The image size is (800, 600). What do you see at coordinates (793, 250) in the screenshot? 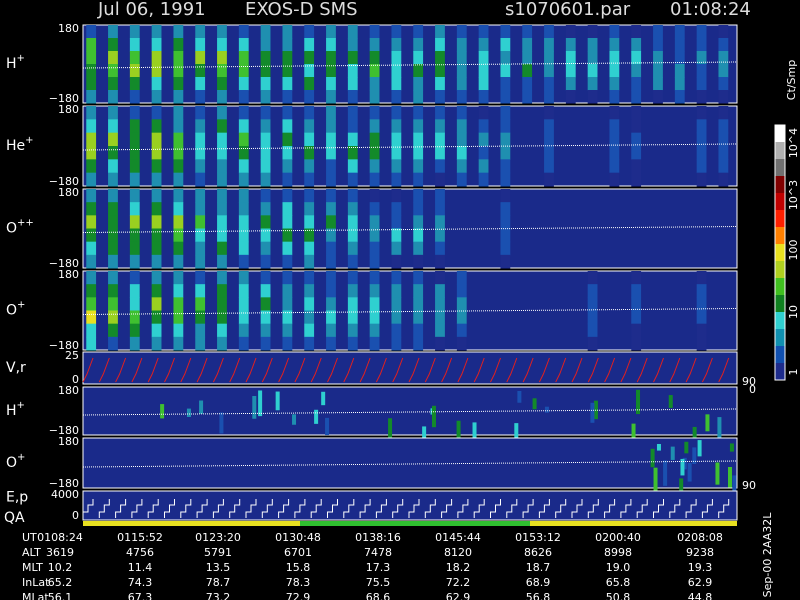
I see `colorbar-tick: 100` at bounding box center [793, 250].